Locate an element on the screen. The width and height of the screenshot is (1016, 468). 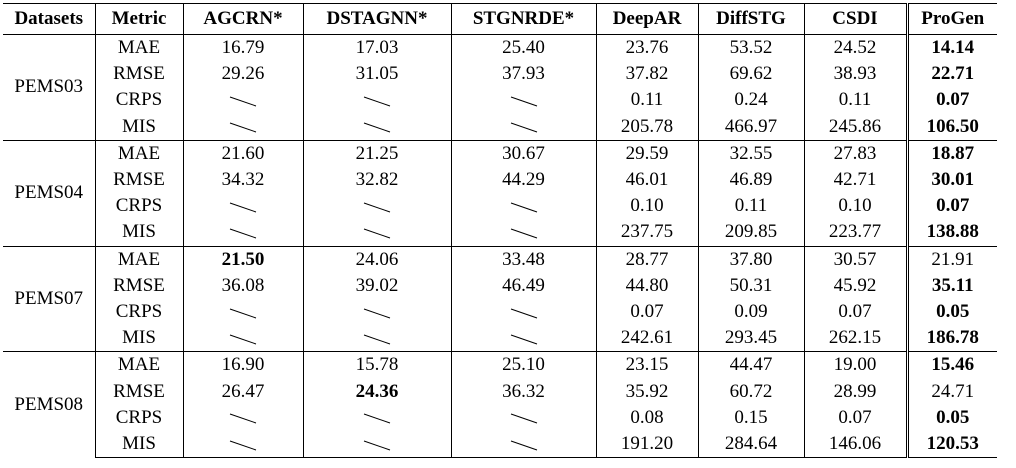
value-cell: 209.85 is located at coordinates (751, 232).